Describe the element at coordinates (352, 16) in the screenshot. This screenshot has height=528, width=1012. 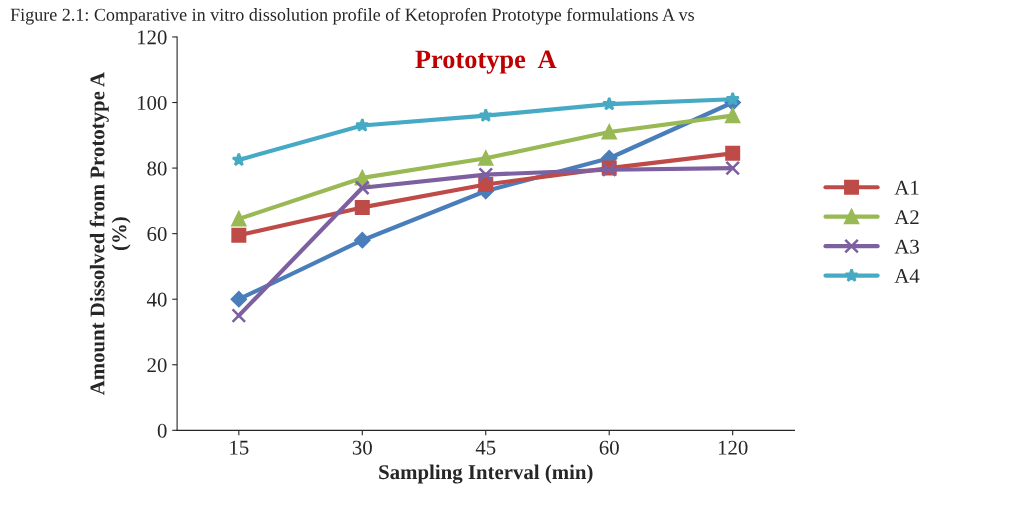
I see `caption: Figure 2.1: Comparative in vitro dissolution profile of Ketoprofen Prototype formulations A vs` at that location.